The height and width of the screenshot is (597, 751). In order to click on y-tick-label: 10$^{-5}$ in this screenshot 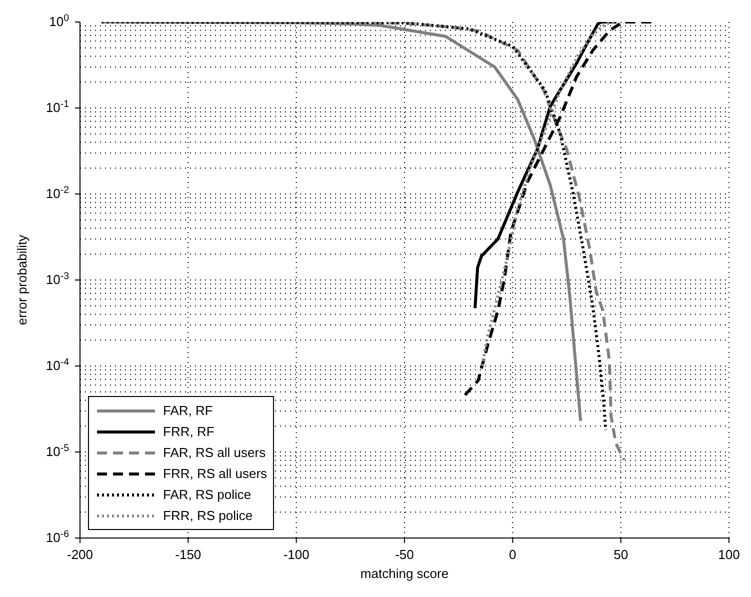, I will do `click(58, 450)`.